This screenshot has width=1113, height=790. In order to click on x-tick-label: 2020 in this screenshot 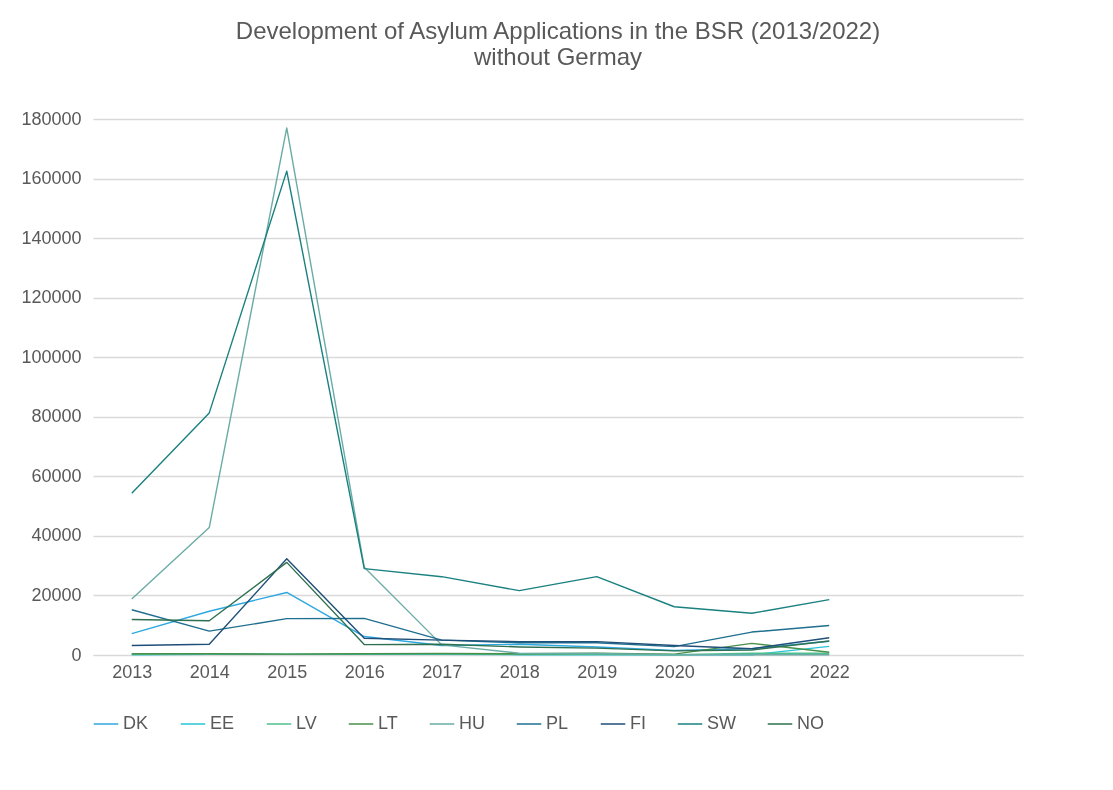, I will do `click(674, 671)`.